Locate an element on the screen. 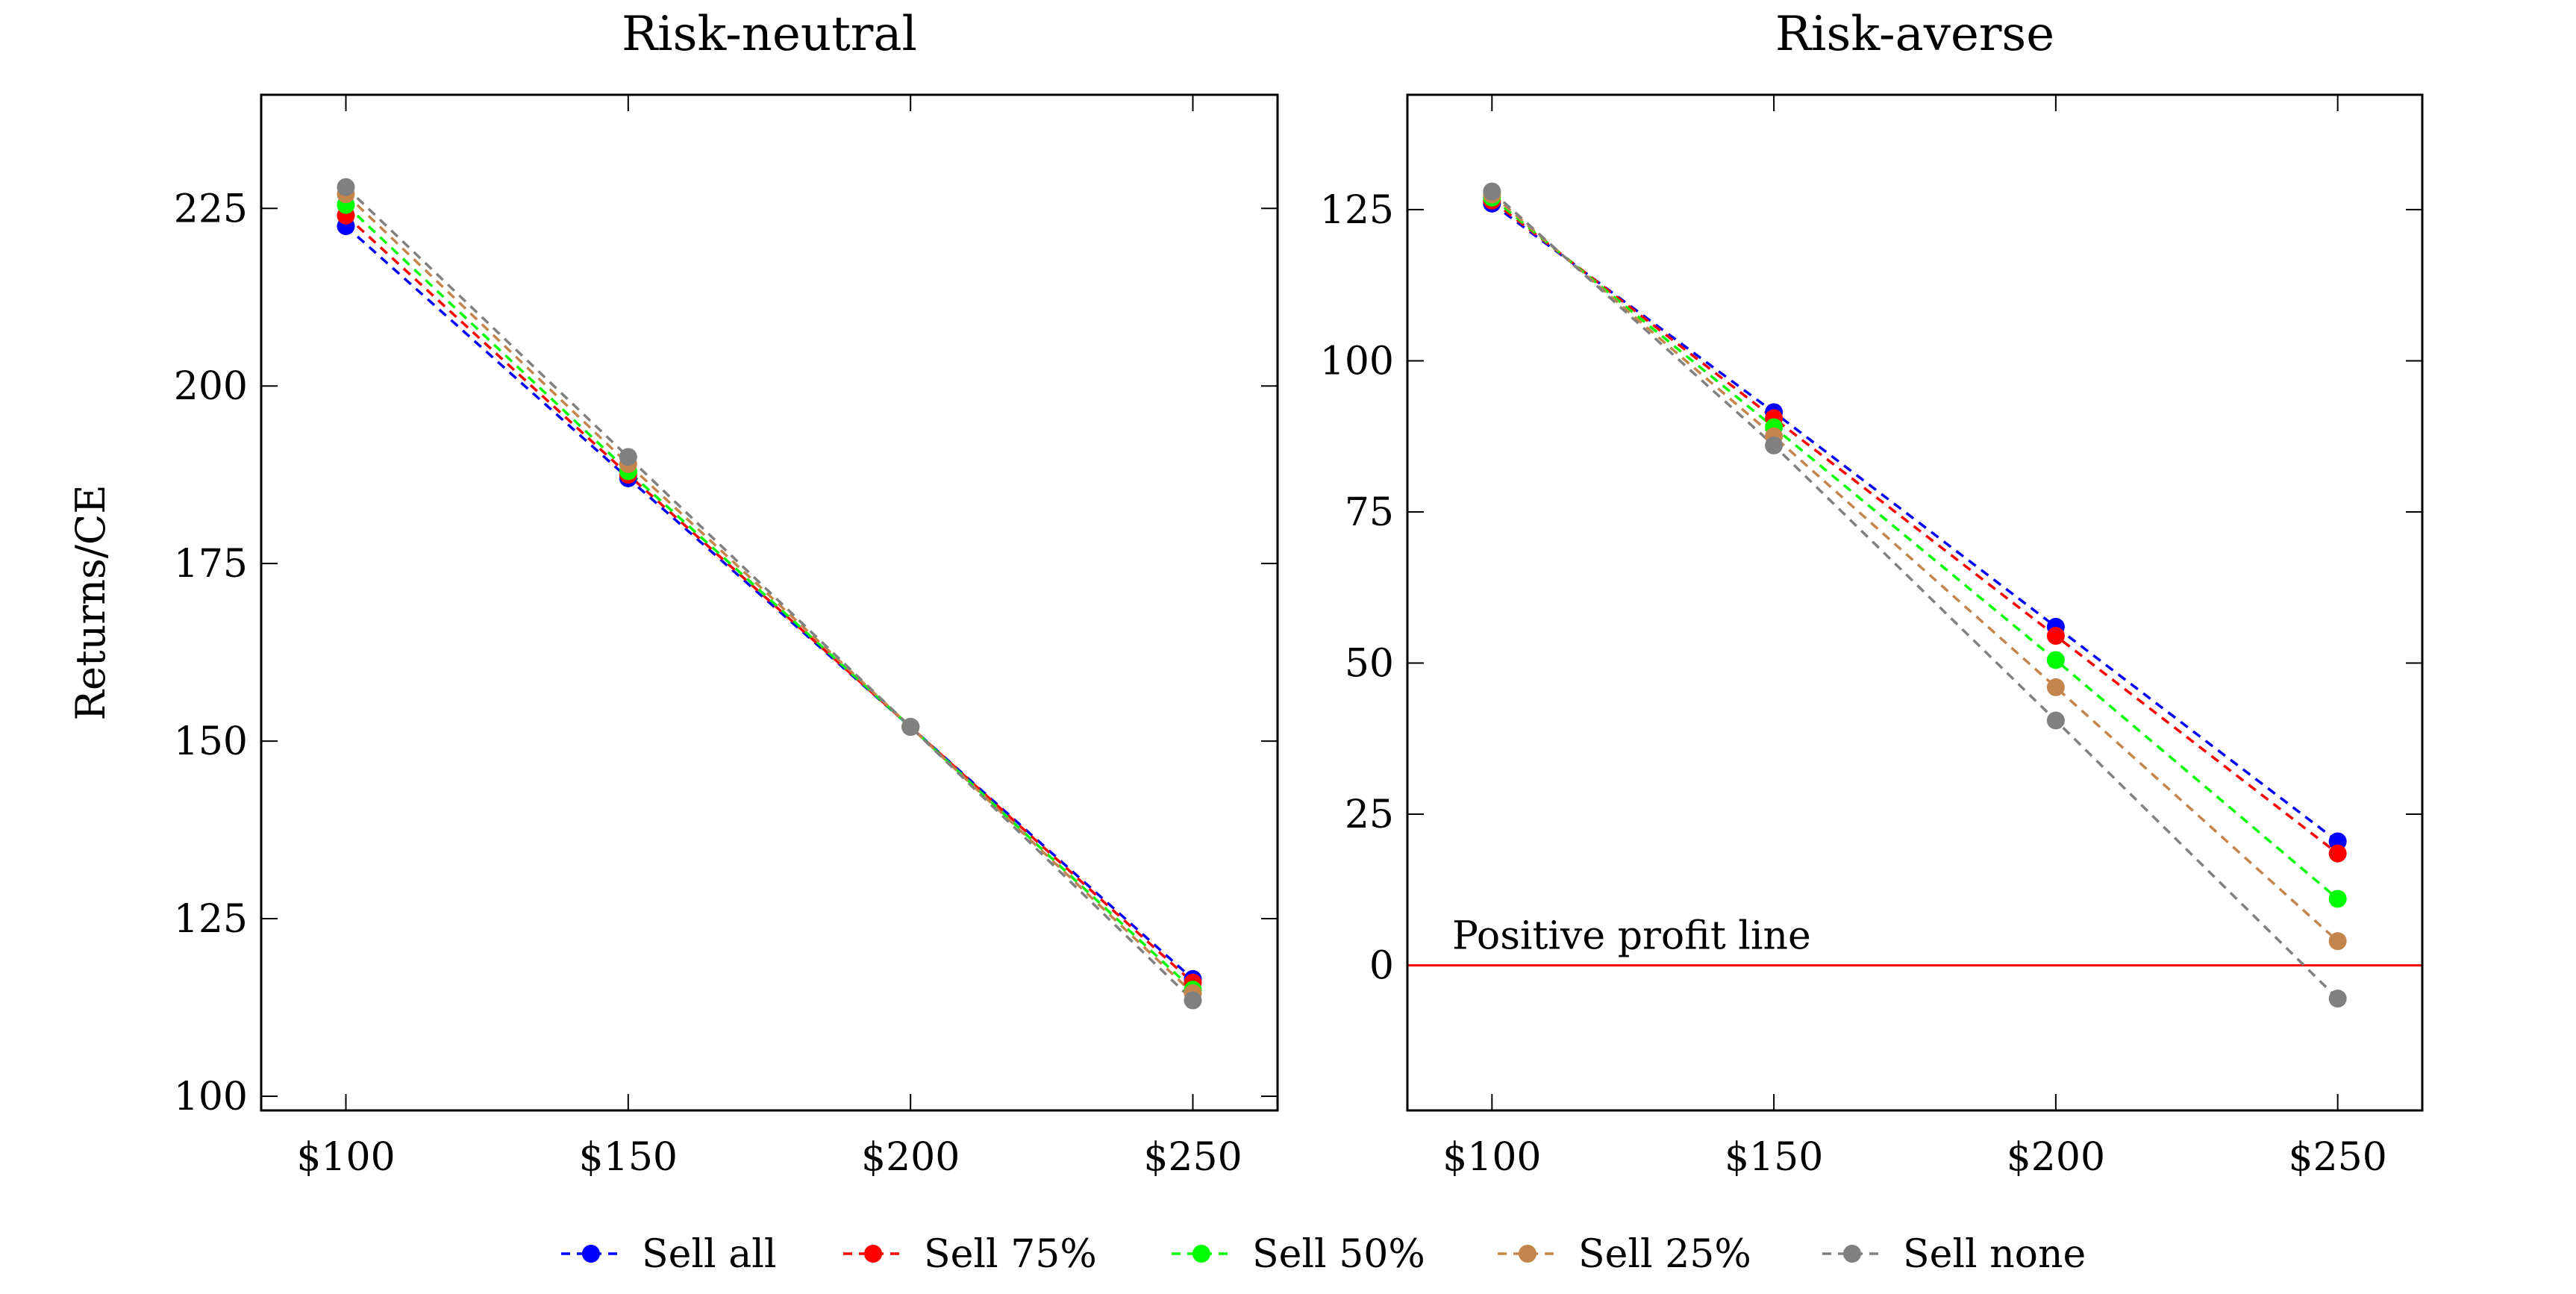 This screenshot has width=2576, height=1294. y-tick-label: 225 is located at coordinates (211, 209).